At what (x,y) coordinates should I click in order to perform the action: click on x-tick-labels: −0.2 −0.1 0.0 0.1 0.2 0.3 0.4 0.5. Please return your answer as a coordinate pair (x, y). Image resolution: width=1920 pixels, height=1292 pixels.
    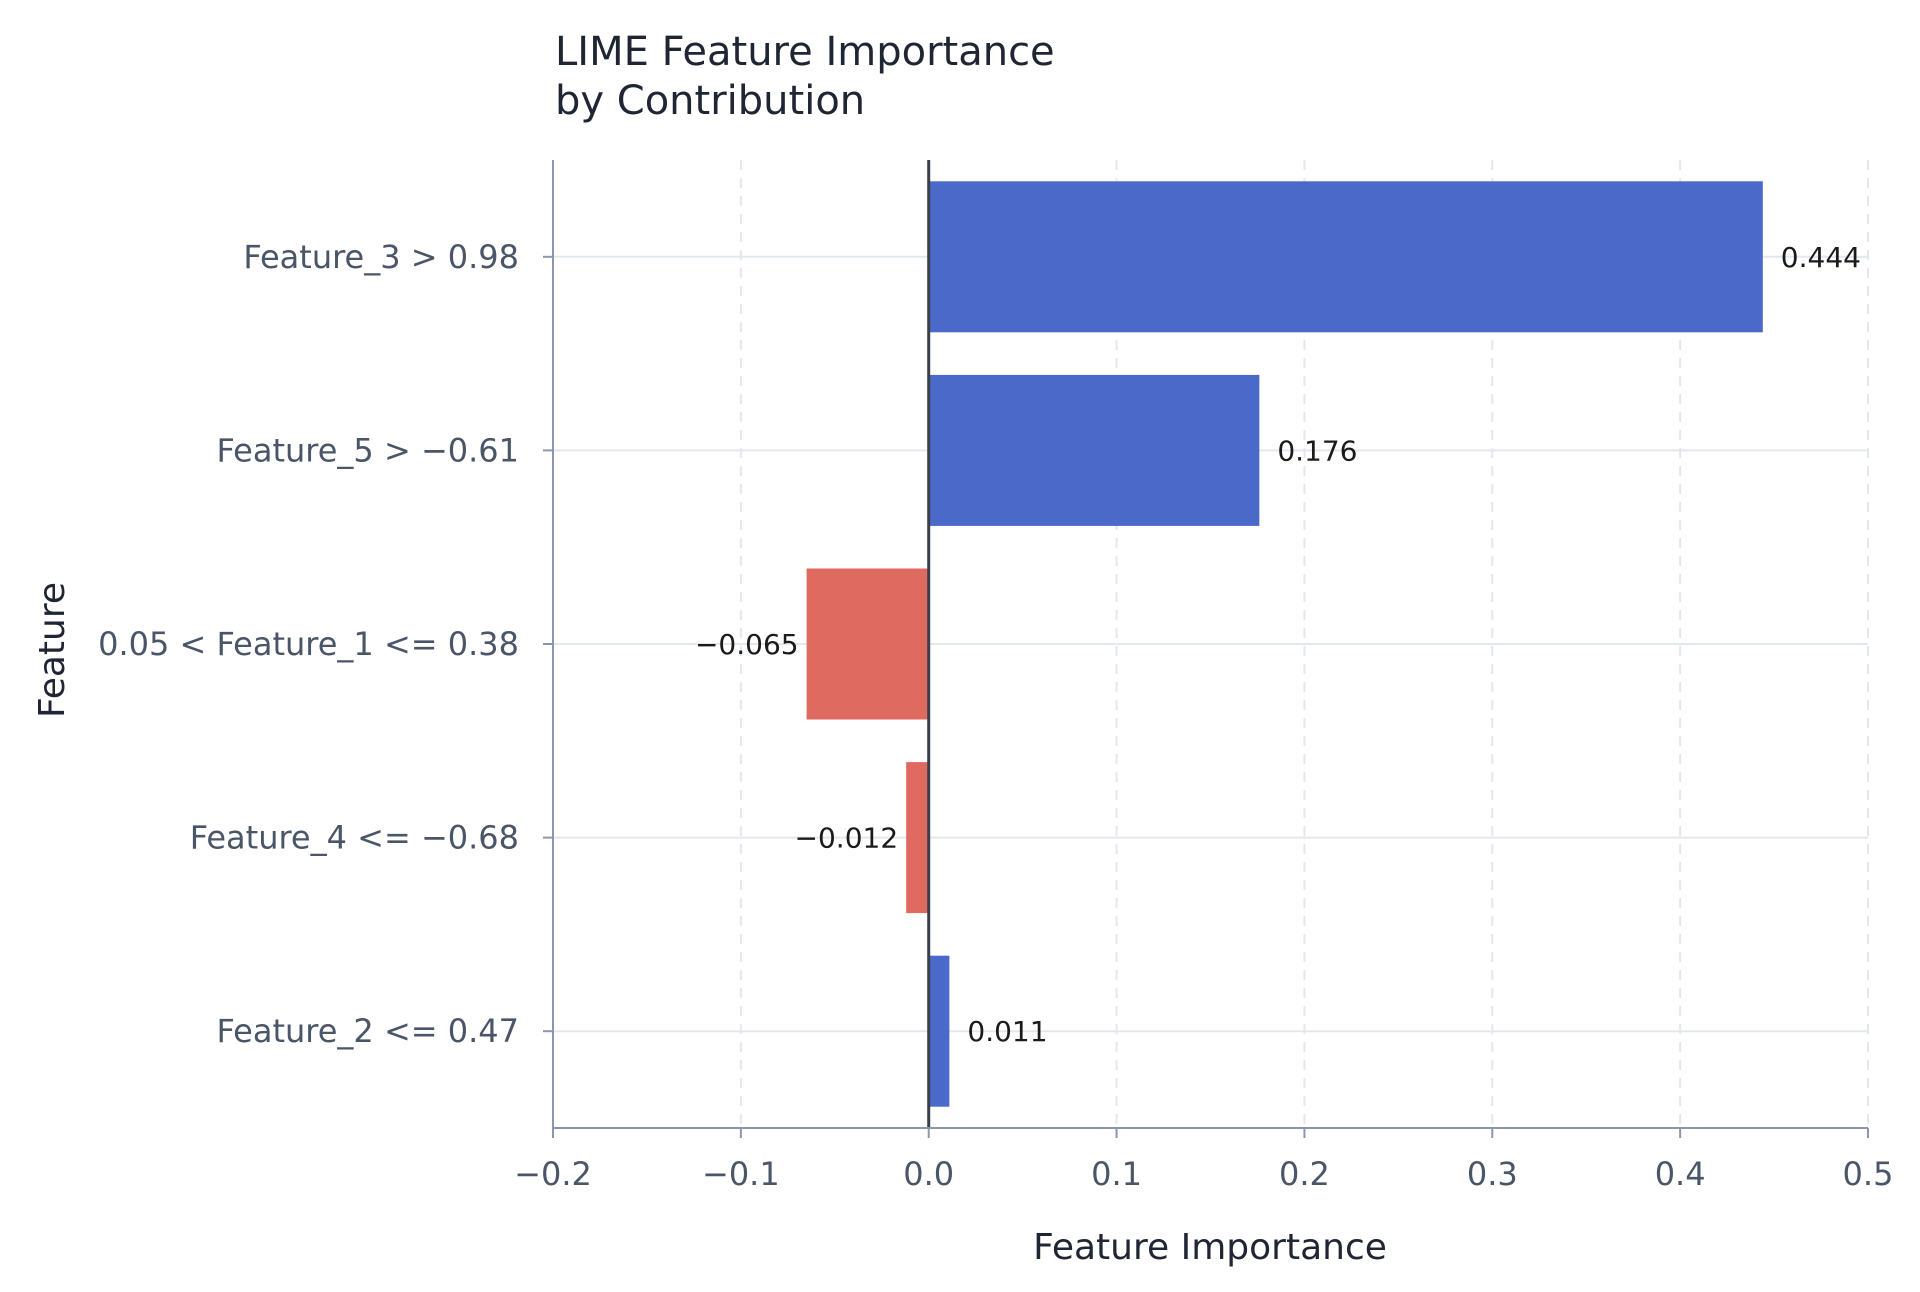
    Looking at the image, I should click on (1203, 1160).